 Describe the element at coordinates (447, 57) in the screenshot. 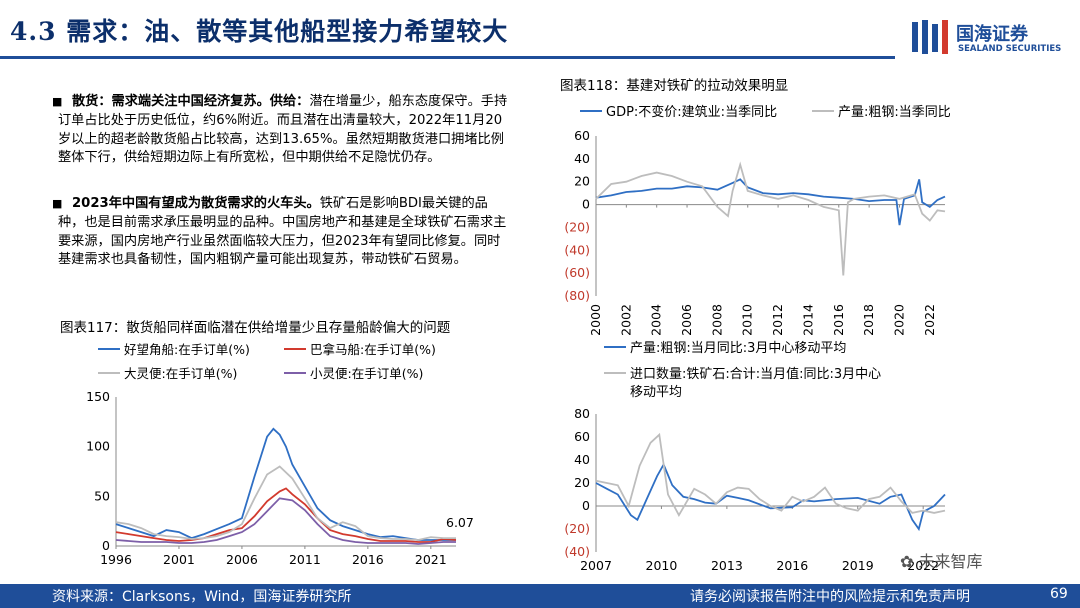

I see `title-rule` at that location.